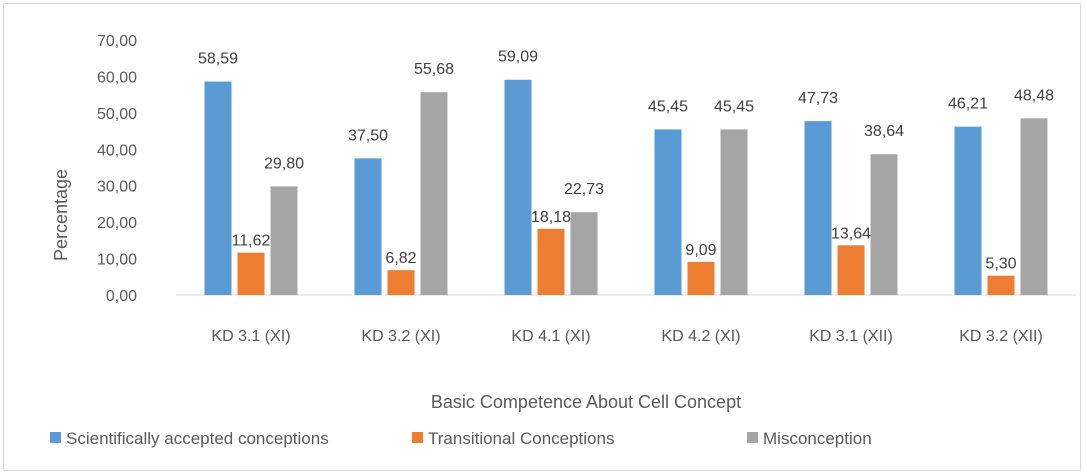  Describe the element at coordinates (117, 260) in the screenshot. I see `y-tick-label: 10,00` at that location.